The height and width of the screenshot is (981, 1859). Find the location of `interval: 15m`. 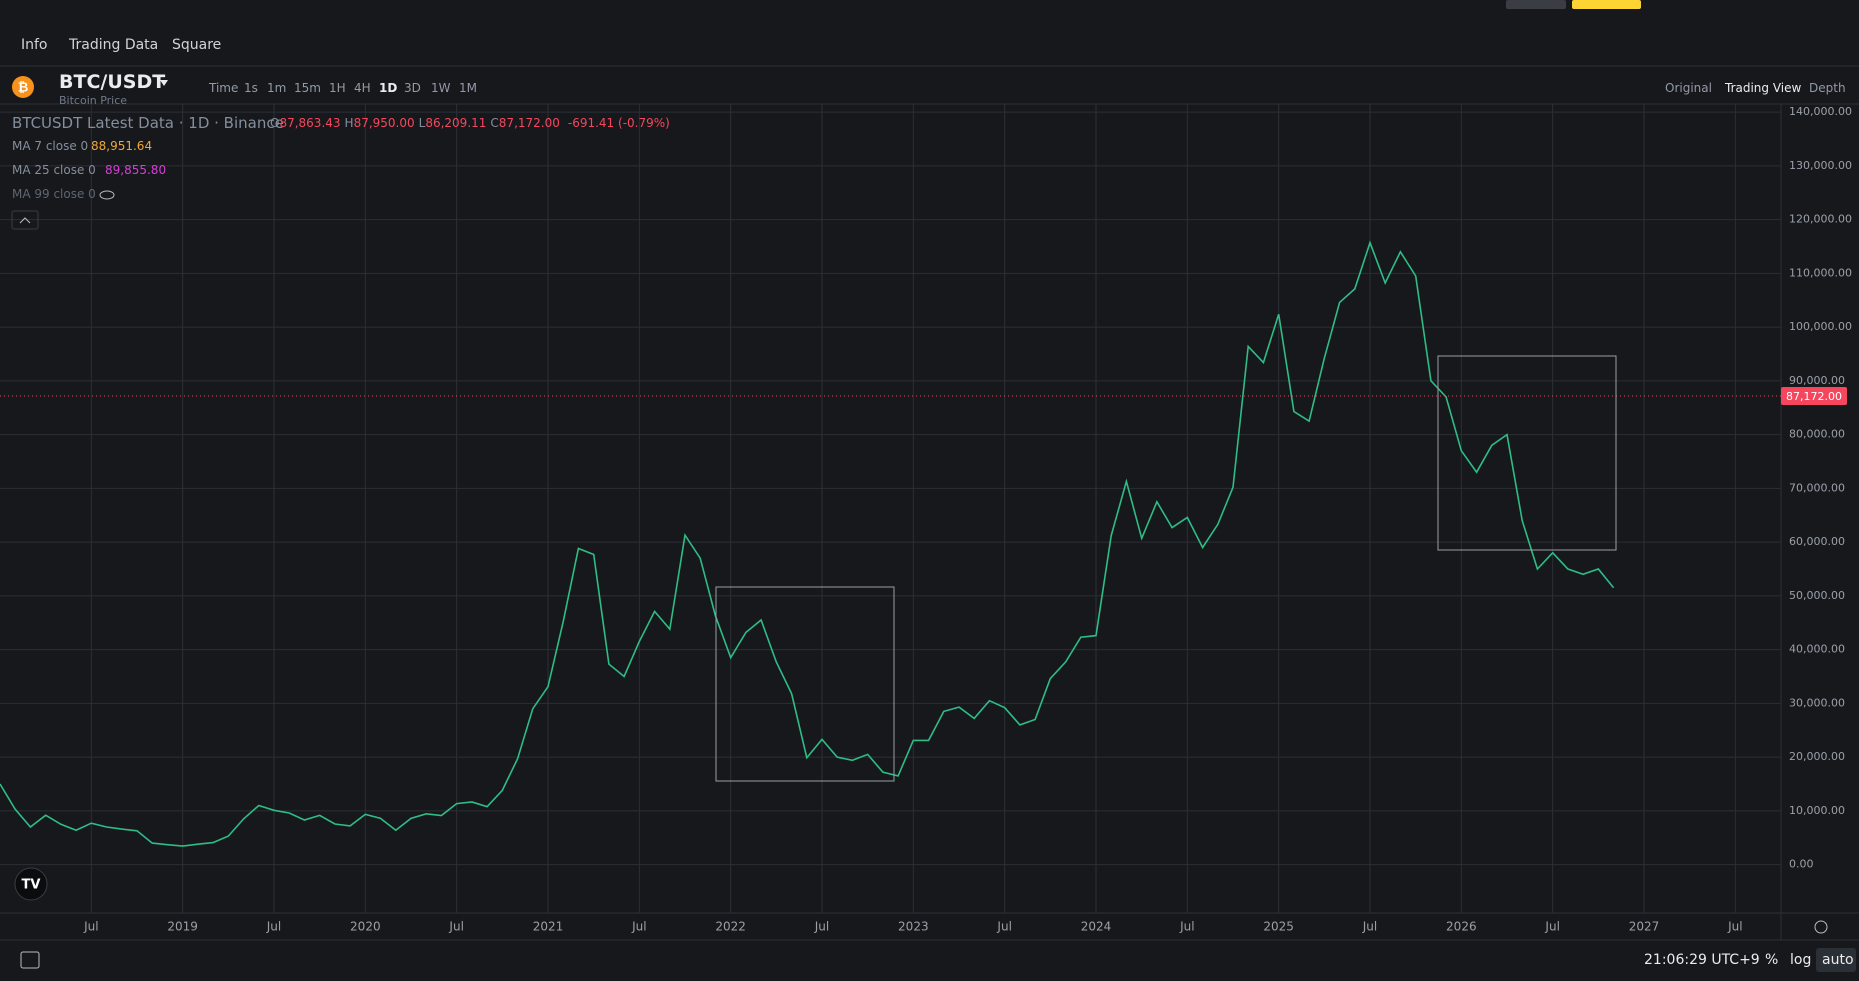

interval: 15m is located at coordinates (307, 88).